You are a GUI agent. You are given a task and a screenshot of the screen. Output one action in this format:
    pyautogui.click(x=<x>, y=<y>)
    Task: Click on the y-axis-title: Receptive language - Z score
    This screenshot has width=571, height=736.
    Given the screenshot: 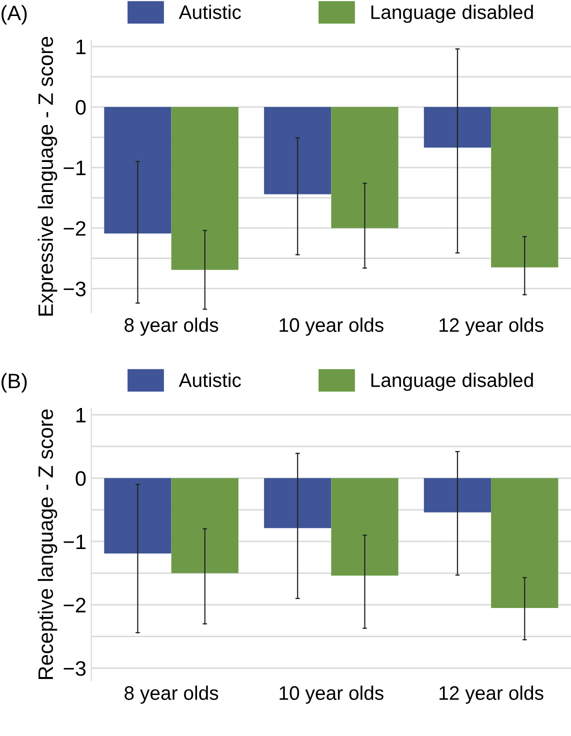 What is the action you would take?
    pyautogui.click(x=48, y=544)
    